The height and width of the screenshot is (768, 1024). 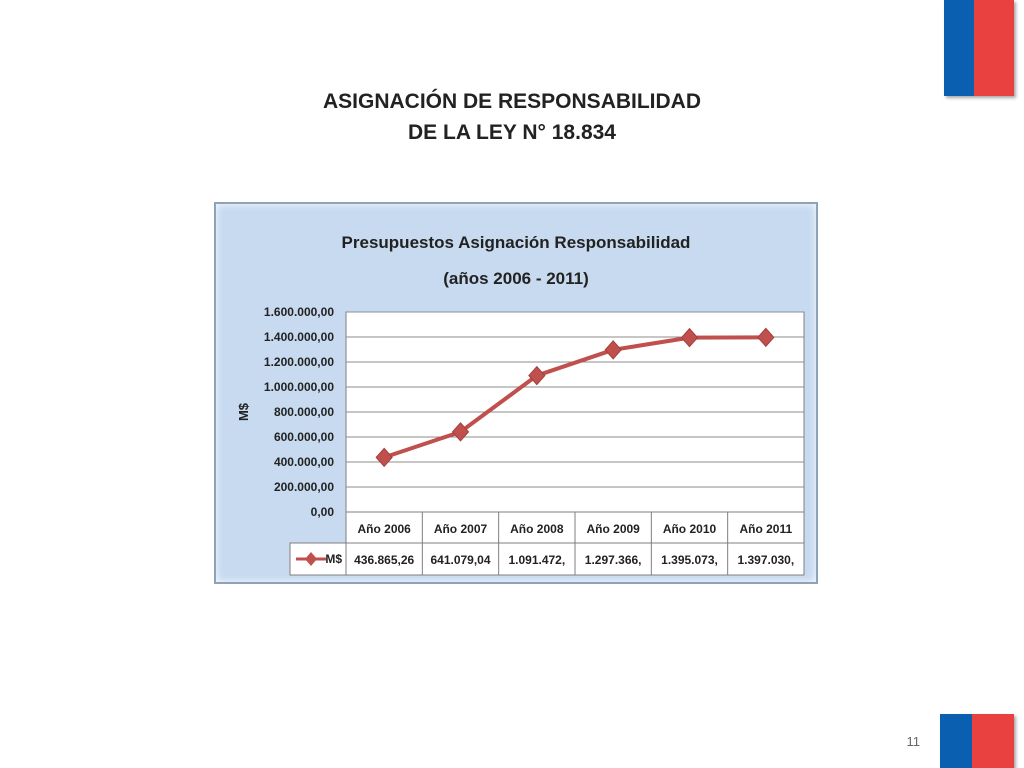 I want to click on legend-marker, so click(x=311, y=559).